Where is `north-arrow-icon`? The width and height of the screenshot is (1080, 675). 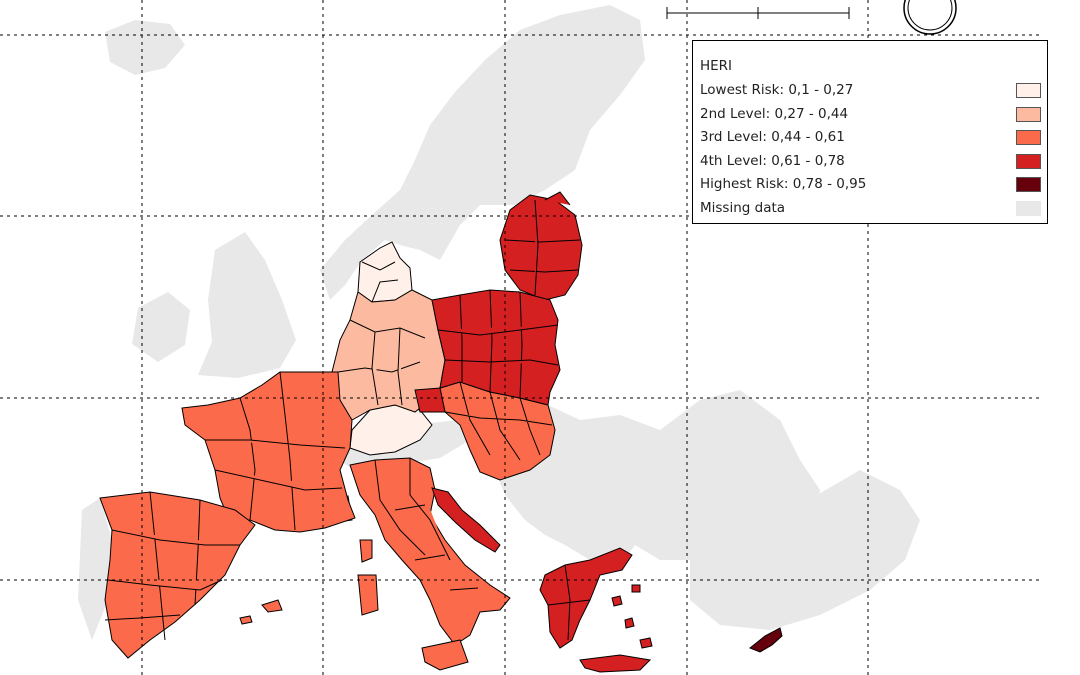 north-arrow-icon is located at coordinates (930, 17).